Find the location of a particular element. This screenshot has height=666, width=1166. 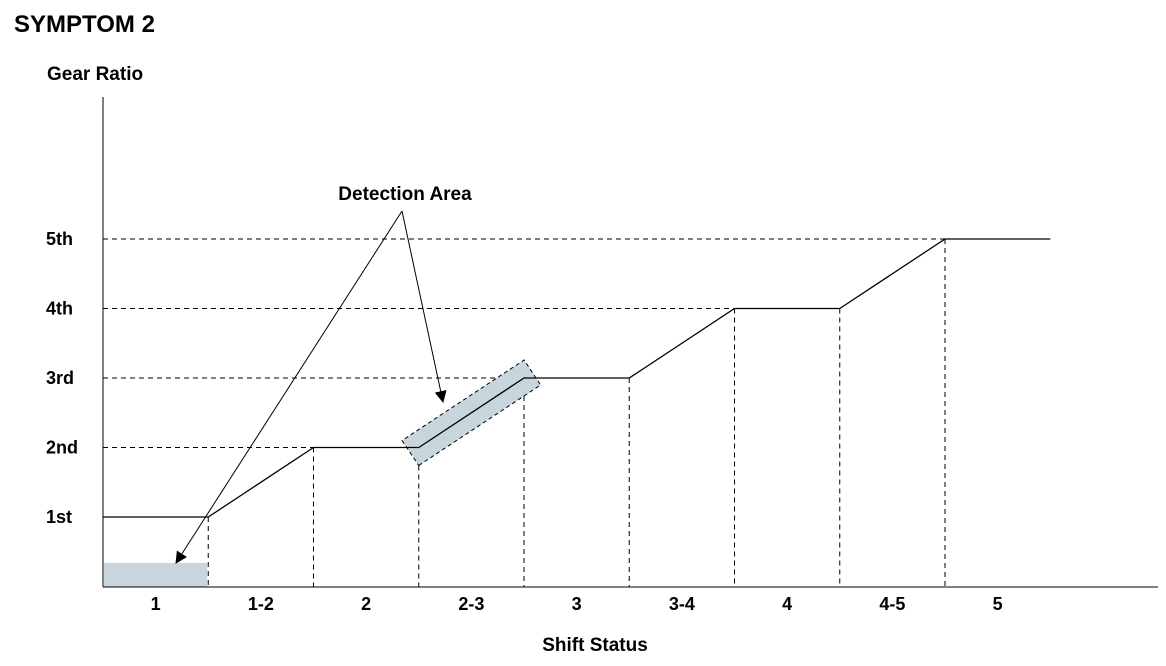

x-tick-label: 4 is located at coordinates (787, 604).